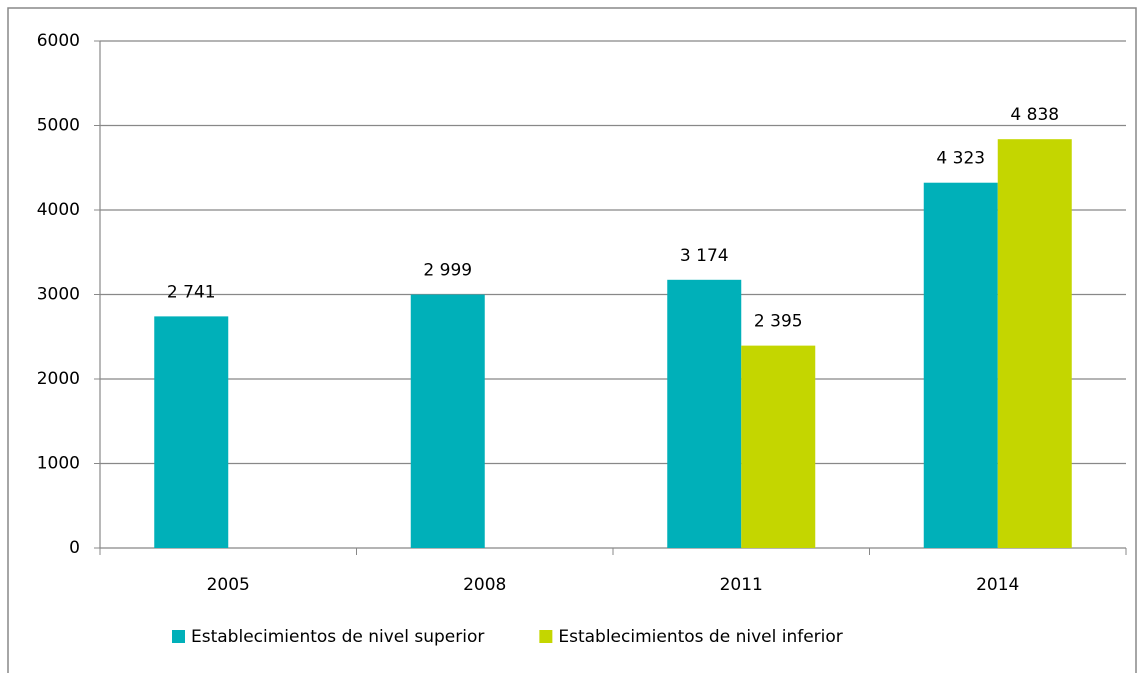 Image resolution: width=1146 pixels, height=677 pixels. Describe the element at coordinates (960, 159) in the screenshot. I see `data-label: 4 323` at that location.